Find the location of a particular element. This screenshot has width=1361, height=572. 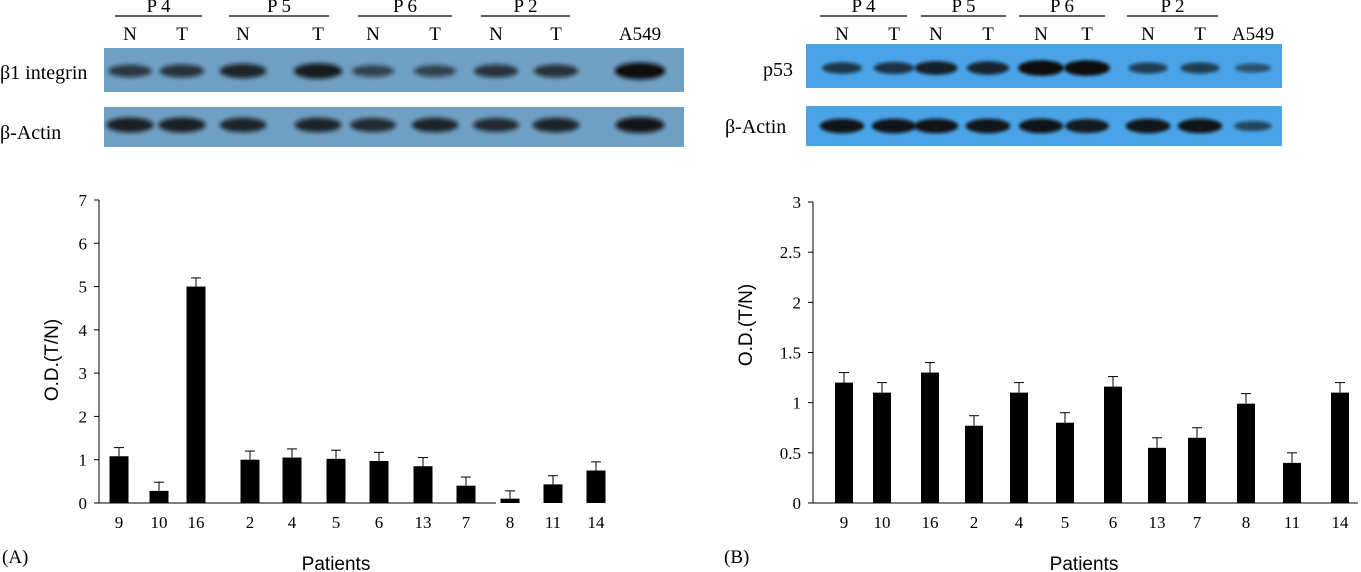

blot-a-control-label: β-Actin is located at coordinates (30, 133).